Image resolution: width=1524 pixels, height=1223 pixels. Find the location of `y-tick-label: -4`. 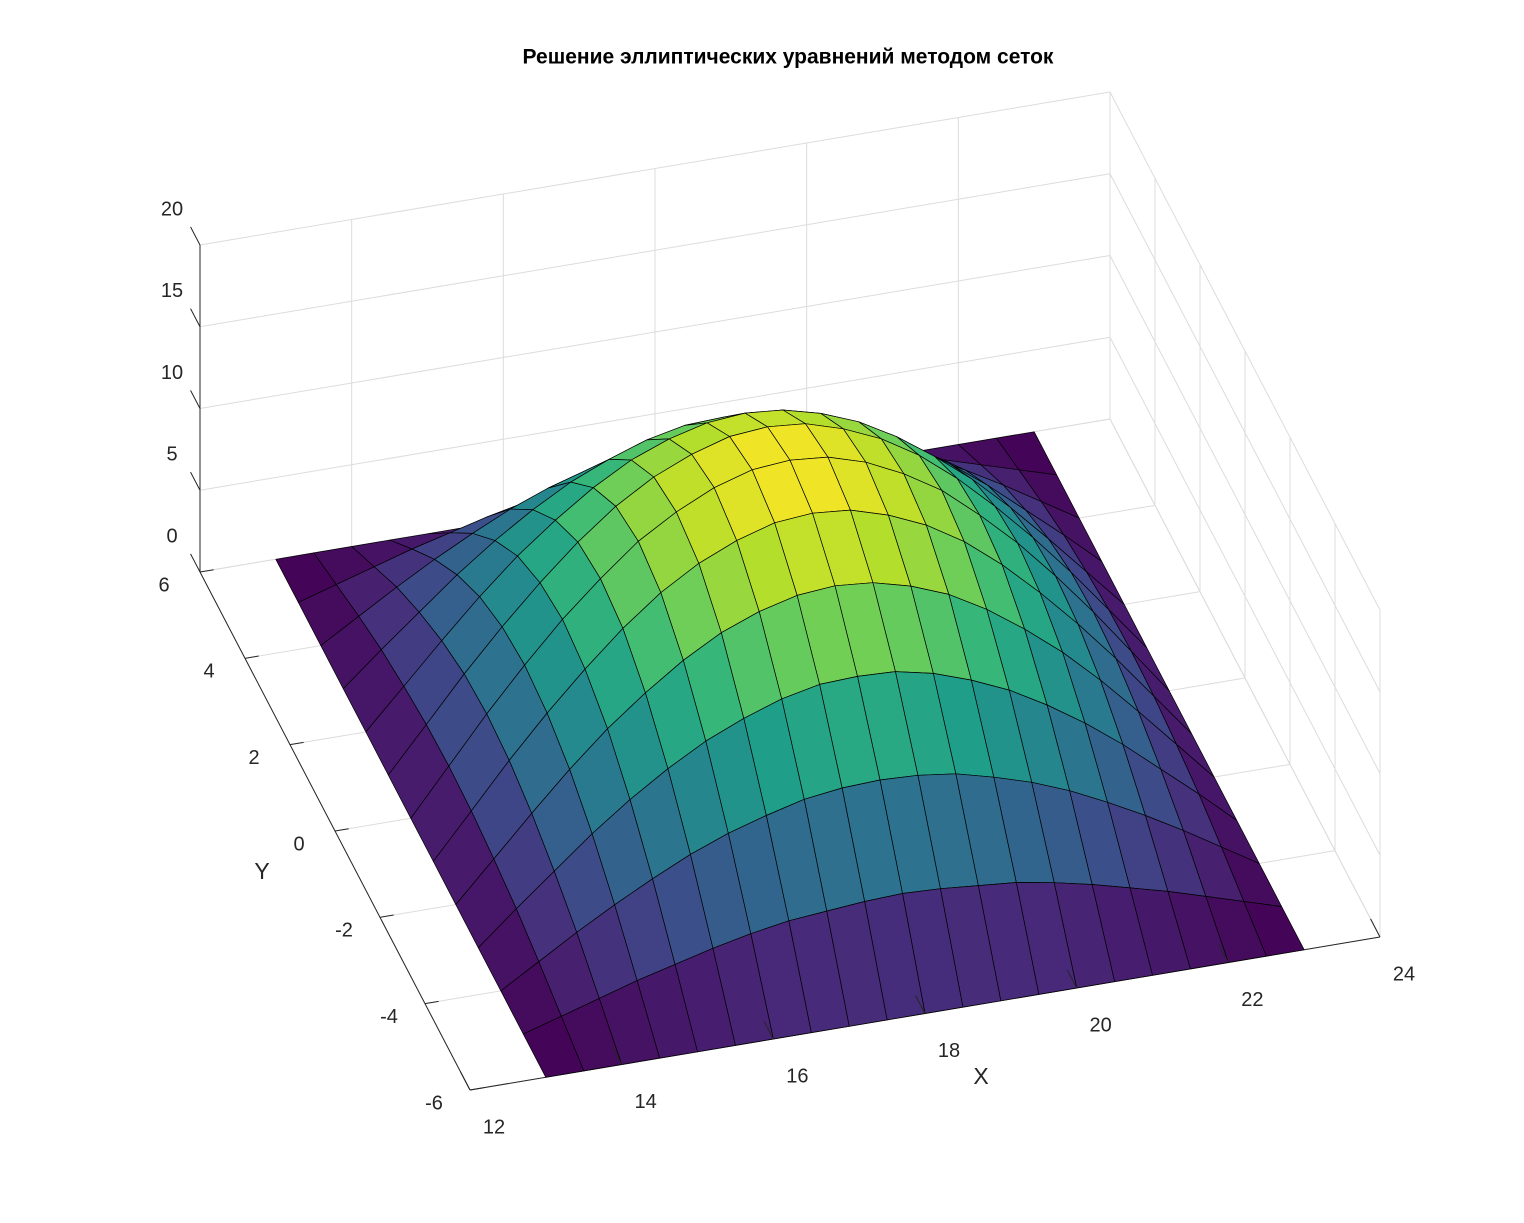

y-tick-label: -4 is located at coordinates (389, 1017).